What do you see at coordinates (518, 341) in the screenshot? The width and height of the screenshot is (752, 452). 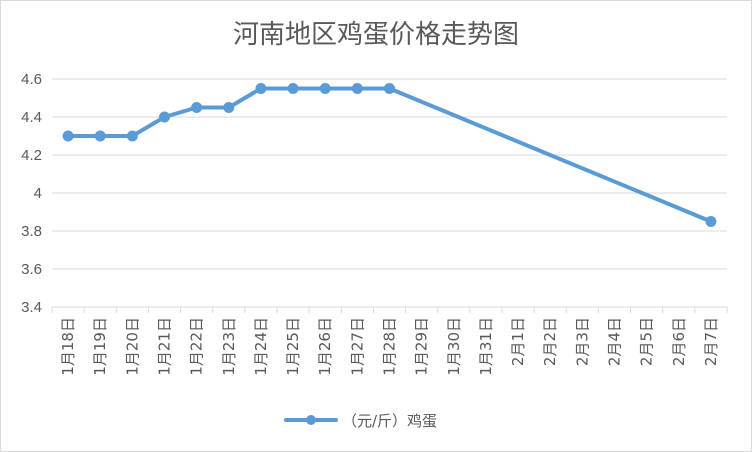 I see `x-tick-label: 2月1日` at bounding box center [518, 341].